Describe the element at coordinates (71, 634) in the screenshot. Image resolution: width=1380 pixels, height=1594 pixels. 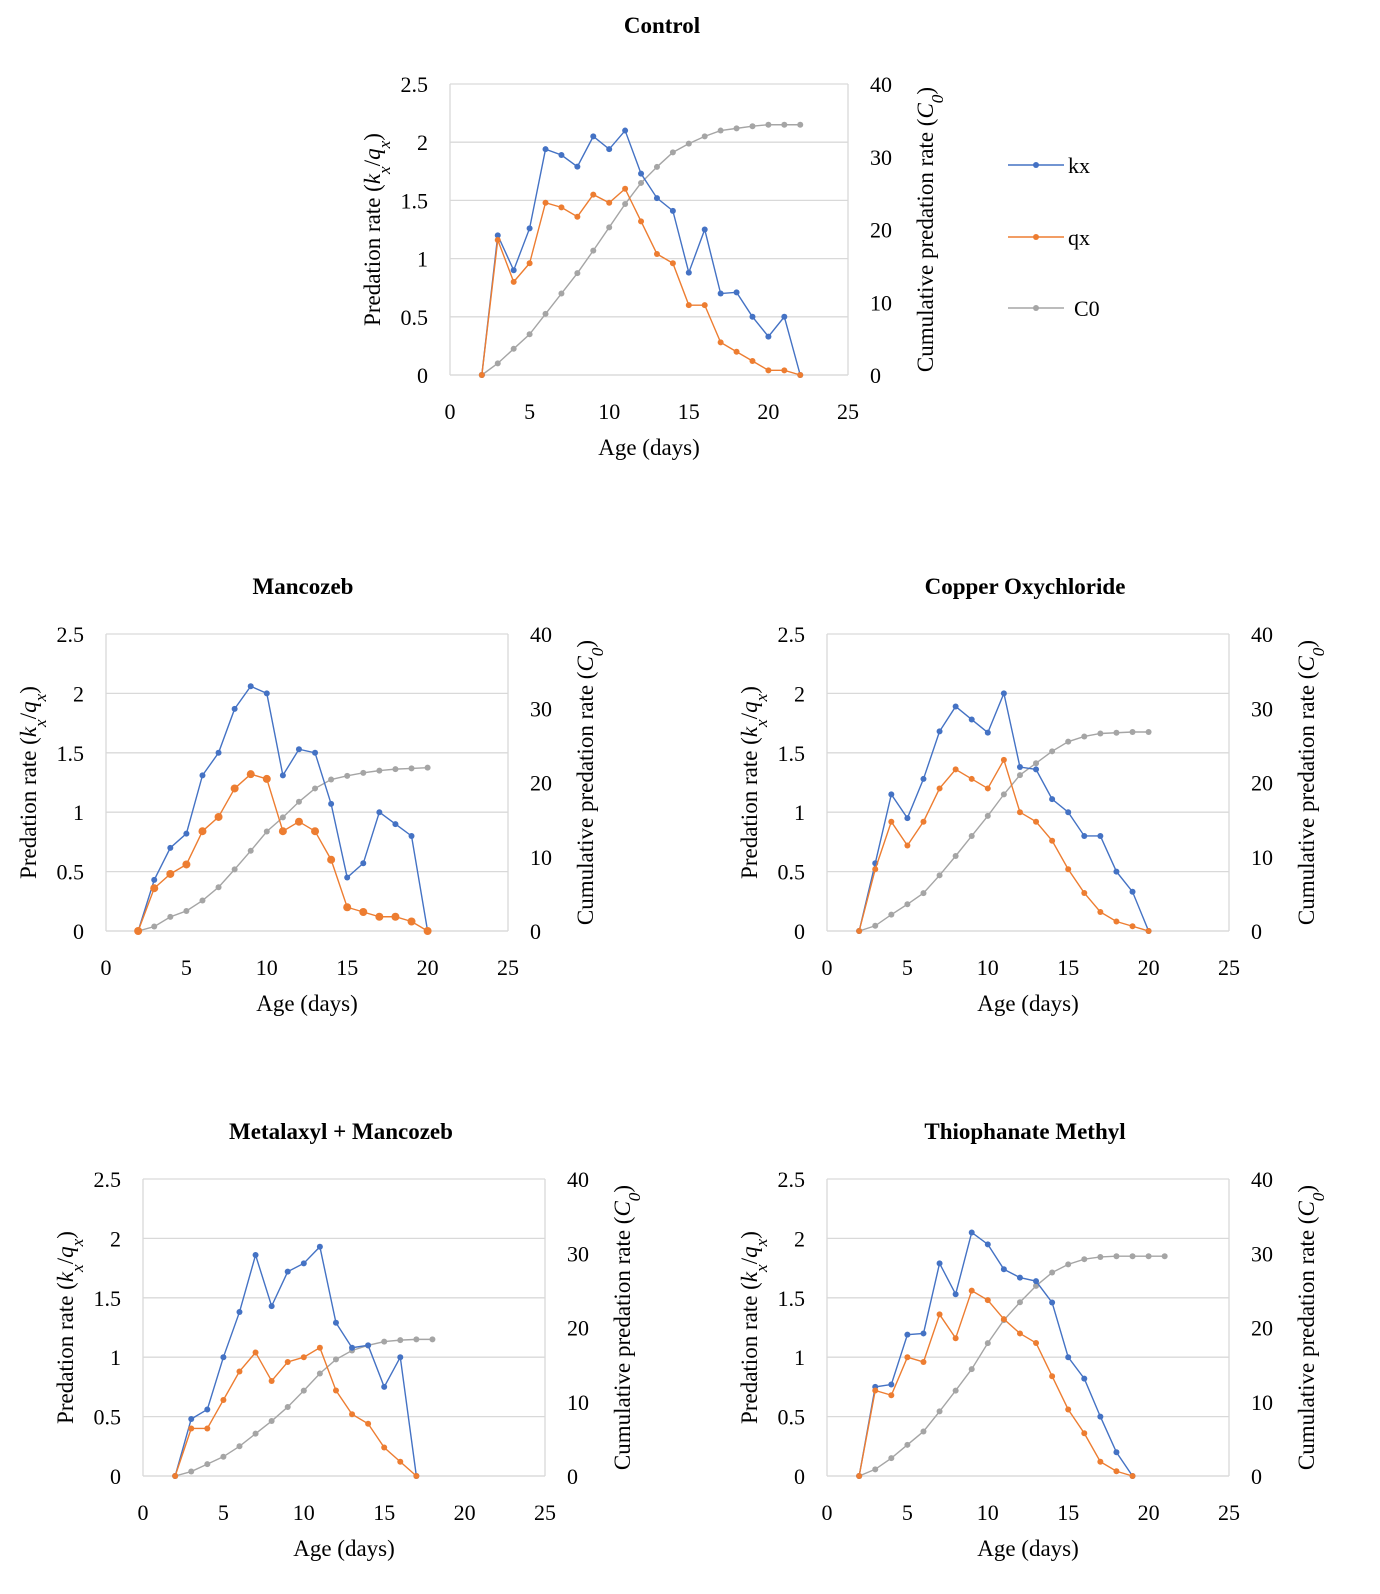
I see `y-tick-label: 2.5` at that location.